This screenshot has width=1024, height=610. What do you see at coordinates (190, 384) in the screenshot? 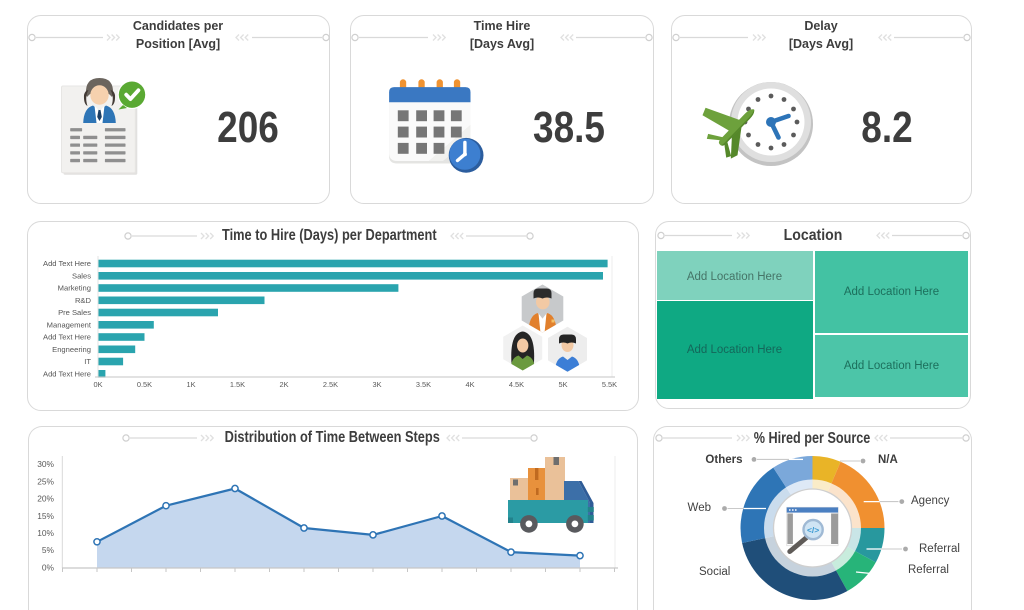
I see `svg-text: 1K` at bounding box center [190, 384].